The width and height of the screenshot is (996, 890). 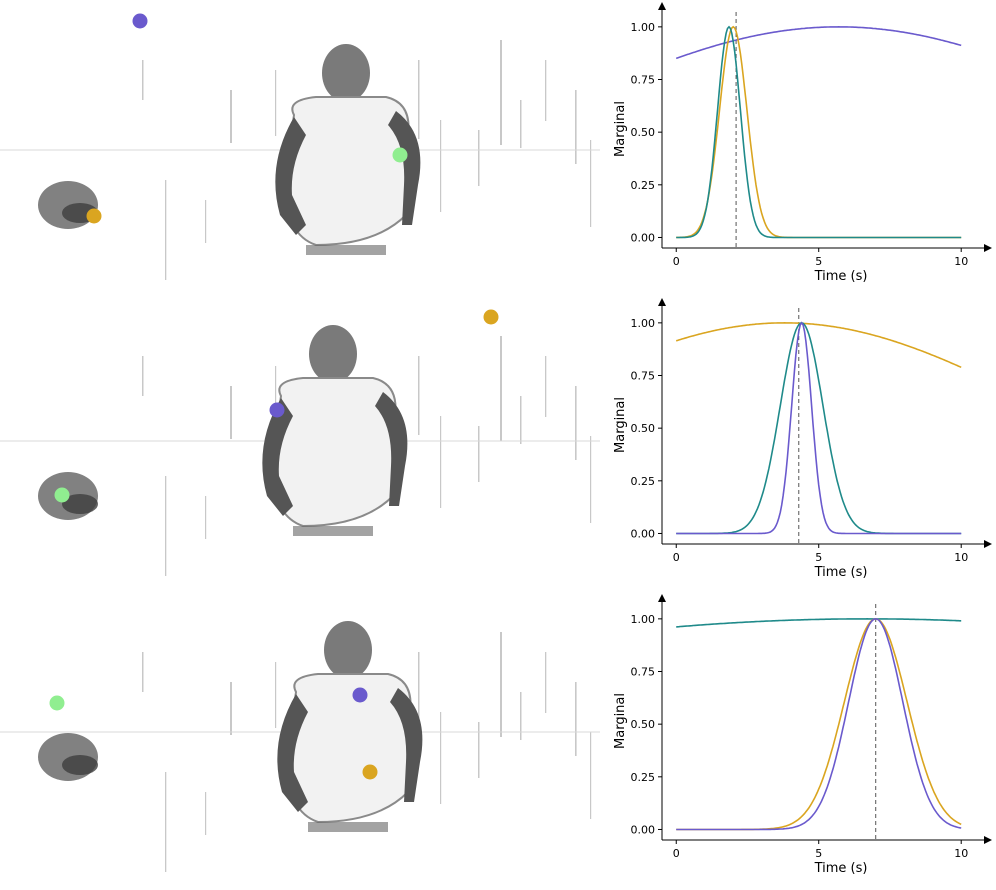 What do you see at coordinates (643, 27) in the screenshot?
I see `y-tick-label: 1.00` at bounding box center [643, 27].